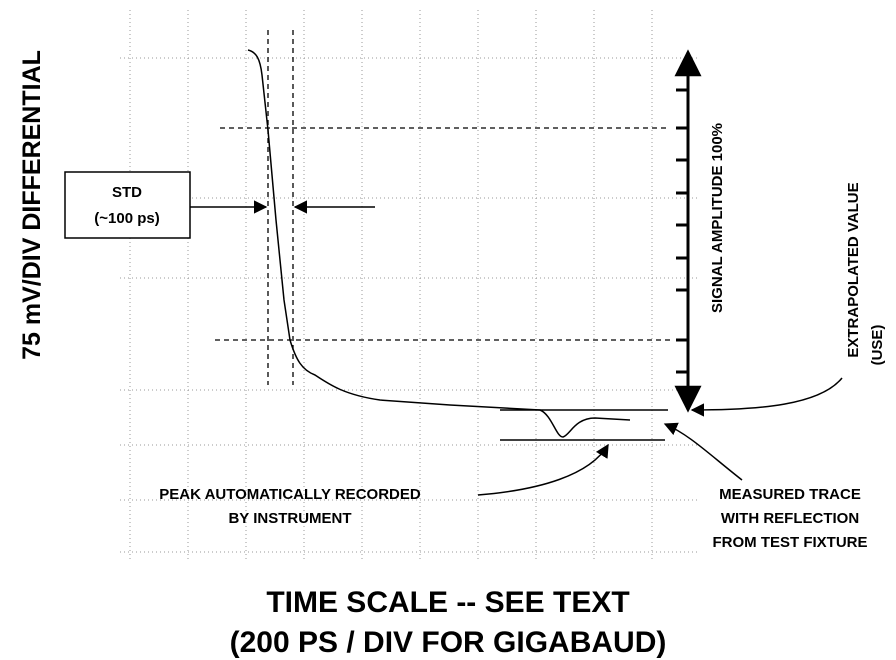 This screenshot has height=660, width=896. I want to click on measured-label: FROM TEST FIXTURE, so click(790, 542).